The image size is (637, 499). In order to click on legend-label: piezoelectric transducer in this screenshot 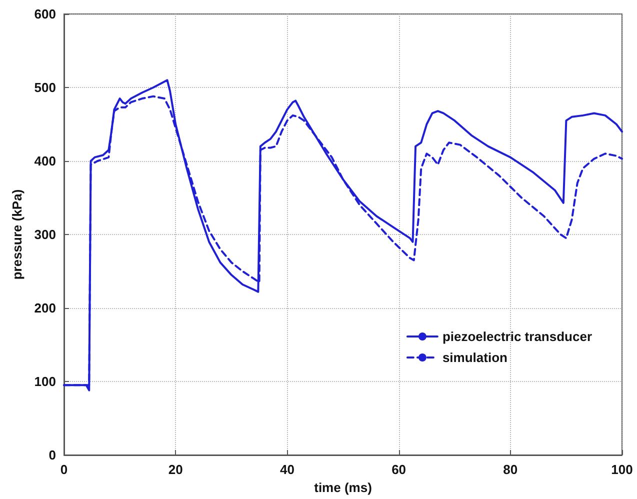, I will do `click(517, 336)`.